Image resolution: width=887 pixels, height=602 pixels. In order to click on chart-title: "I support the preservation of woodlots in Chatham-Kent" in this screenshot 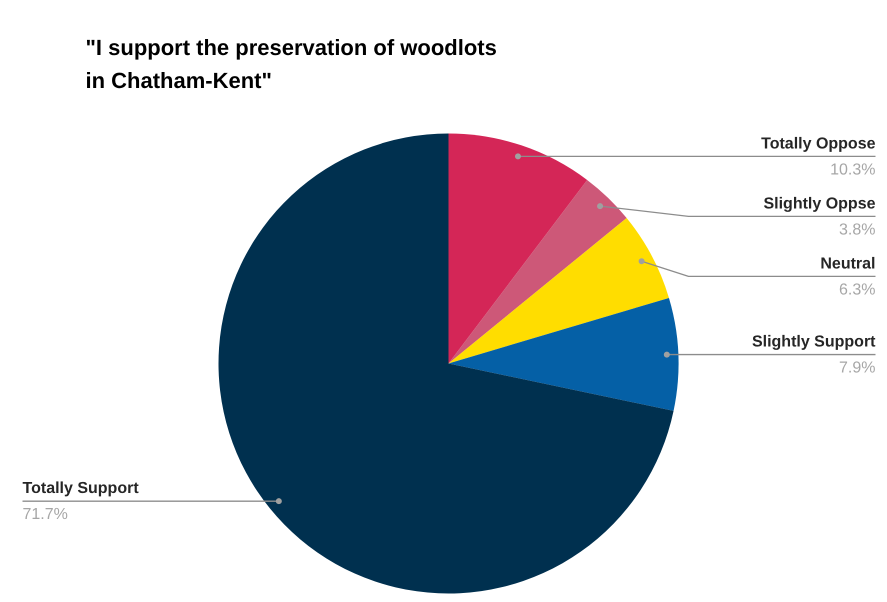, I will do `click(291, 64)`.